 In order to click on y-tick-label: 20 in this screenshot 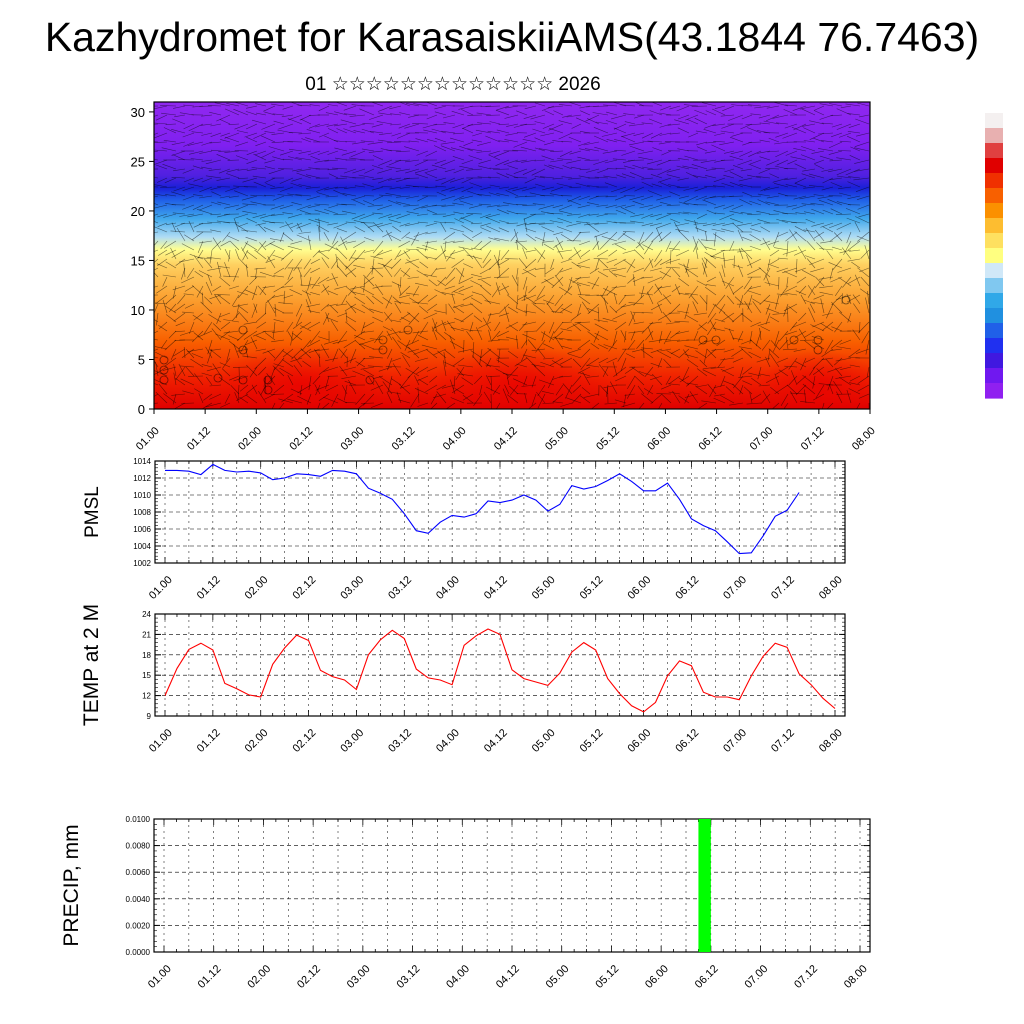, I will do `click(138, 211)`.